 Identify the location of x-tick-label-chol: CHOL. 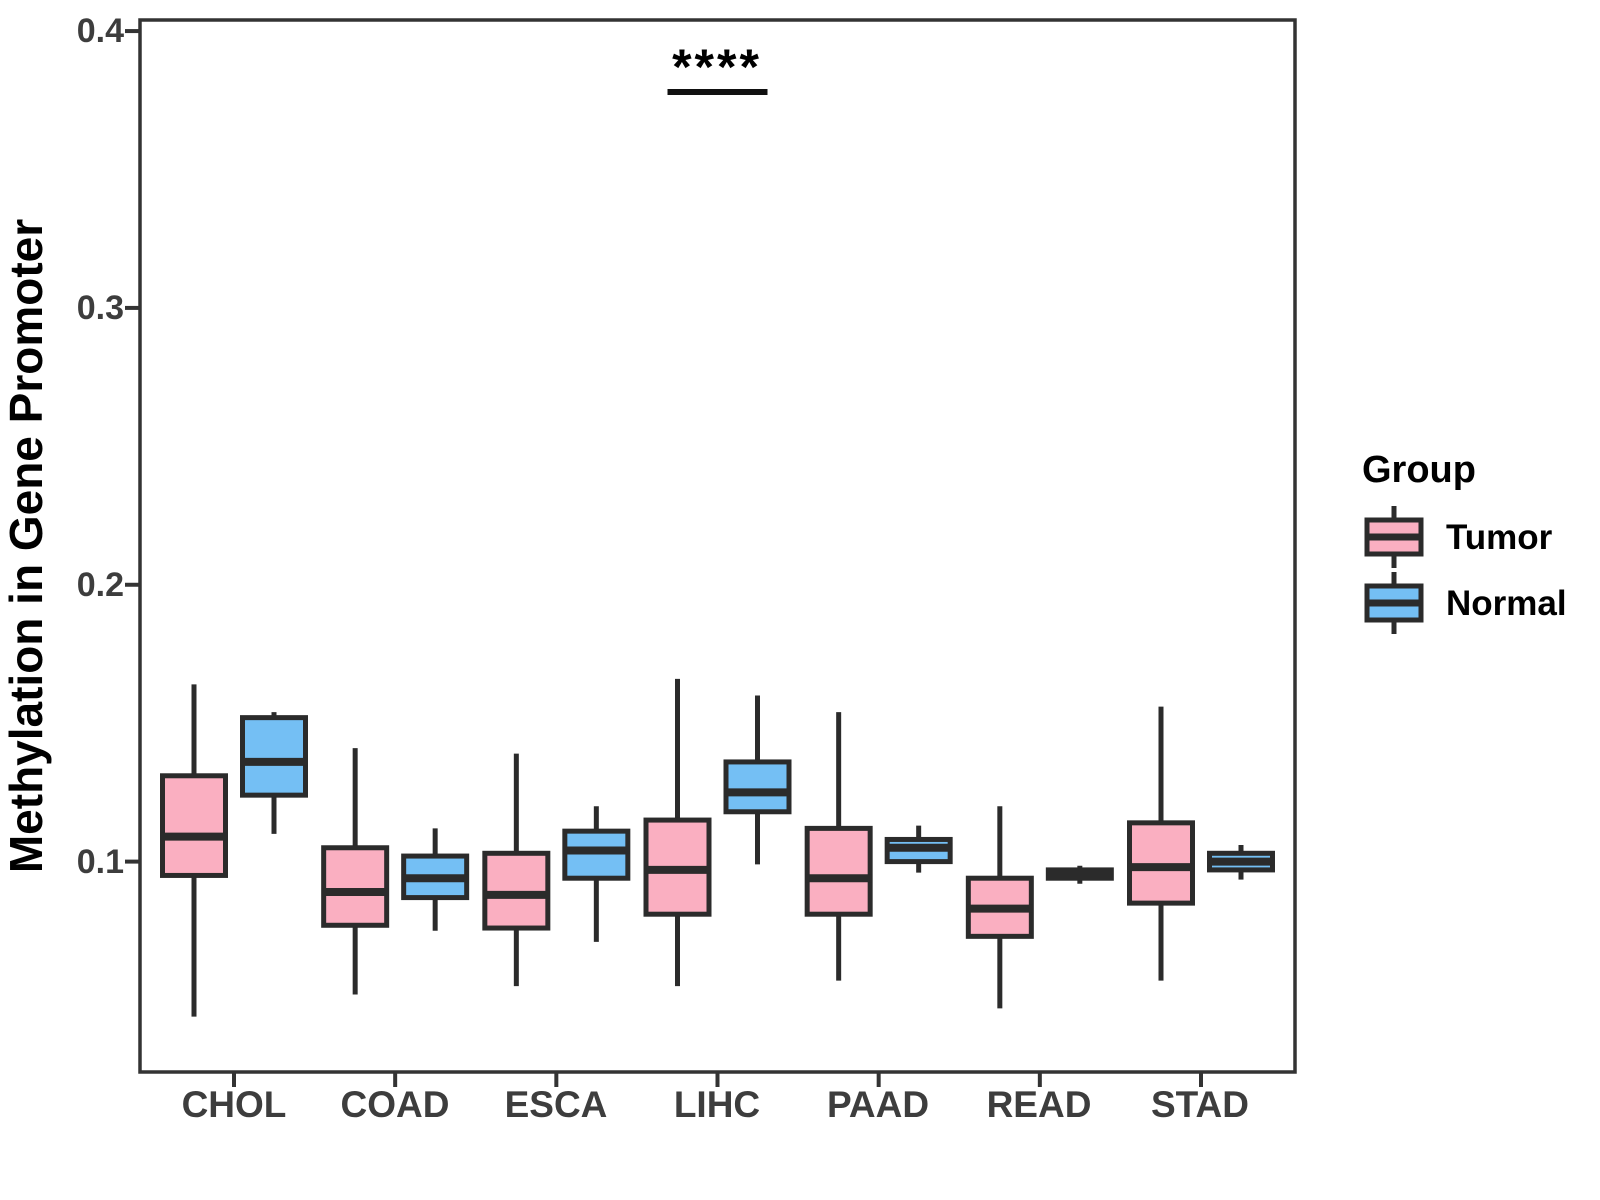
(234, 1104).